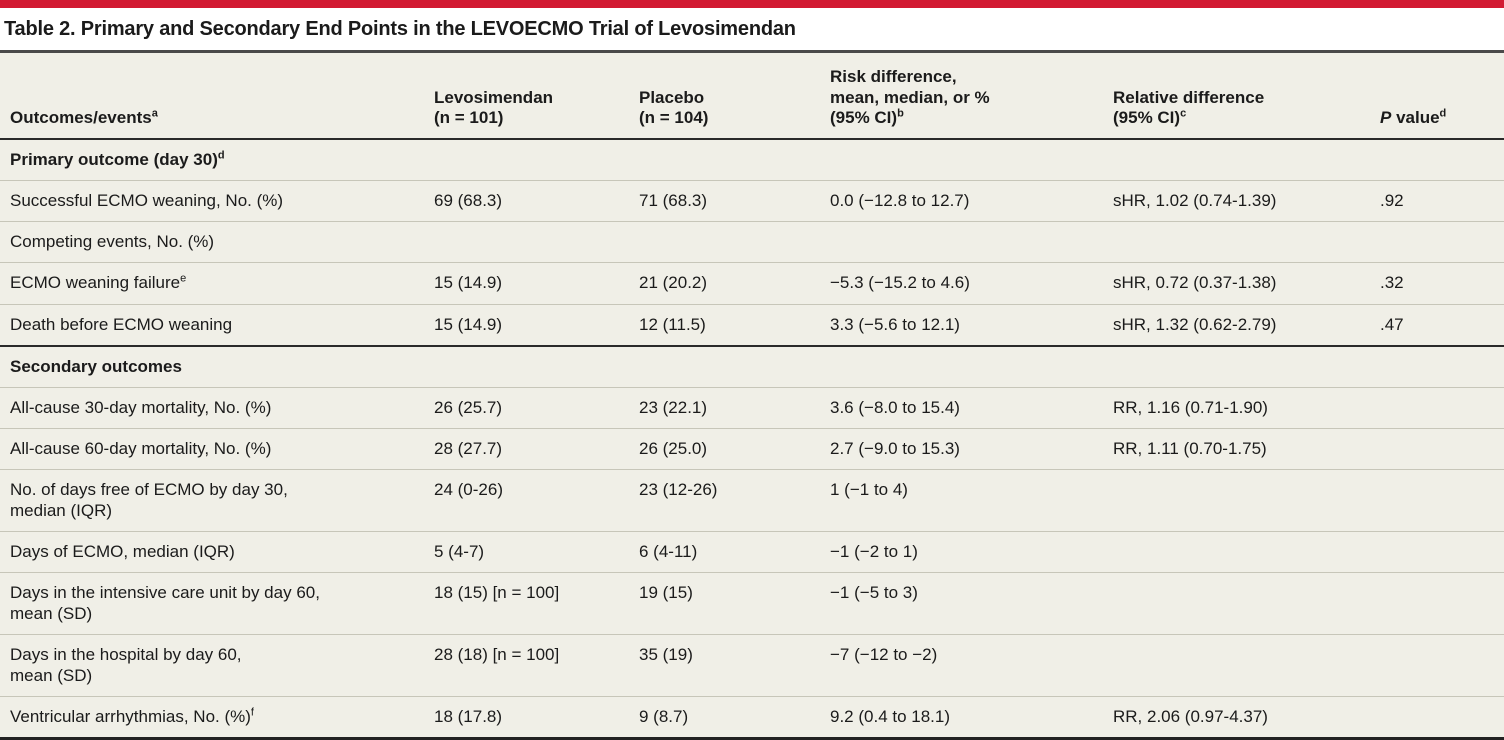 The image size is (1504, 740). What do you see at coordinates (141, 448) in the screenshot?
I see `row-label: All-cause 60-day mortality, No. (%)` at bounding box center [141, 448].